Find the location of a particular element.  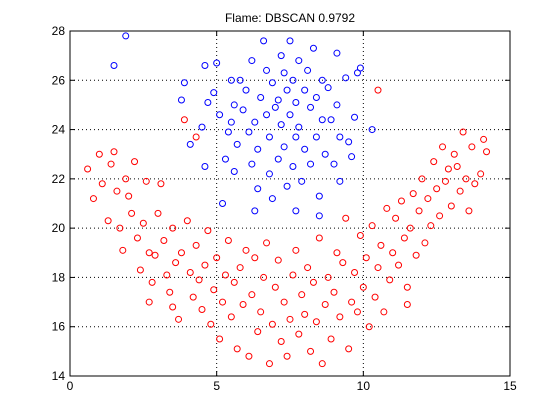

x-tick-label: 15 is located at coordinates (510, 386).